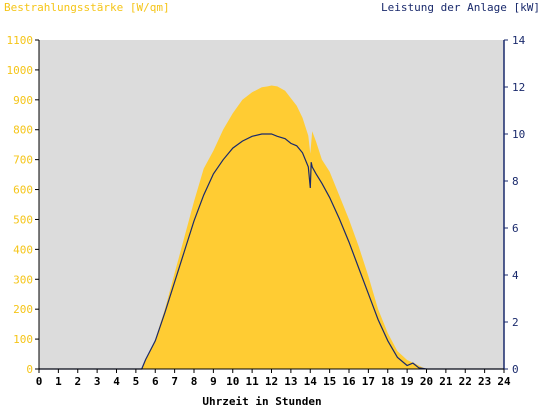 The height and width of the screenshot is (408, 544). What do you see at coordinates (426, 381) in the screenshot?
I see `x-tick-label: 20` at bounding box center [426, 381].